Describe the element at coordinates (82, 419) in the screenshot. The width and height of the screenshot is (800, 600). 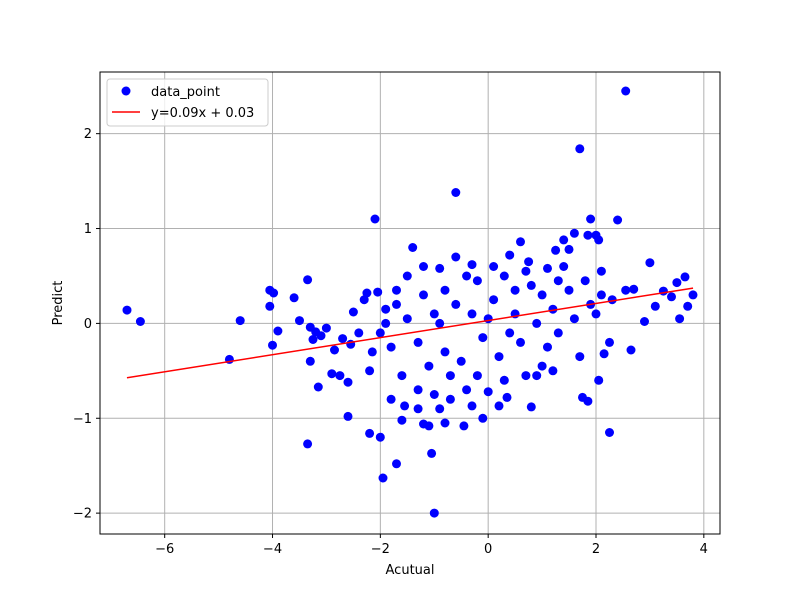
I see `y-tick-label: −1` at that location.